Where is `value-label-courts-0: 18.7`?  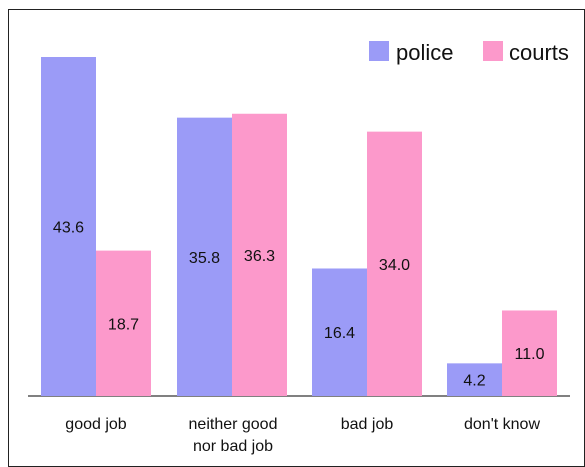 value-label-courts-0: 18.7 is located at coordinates (123, 324).